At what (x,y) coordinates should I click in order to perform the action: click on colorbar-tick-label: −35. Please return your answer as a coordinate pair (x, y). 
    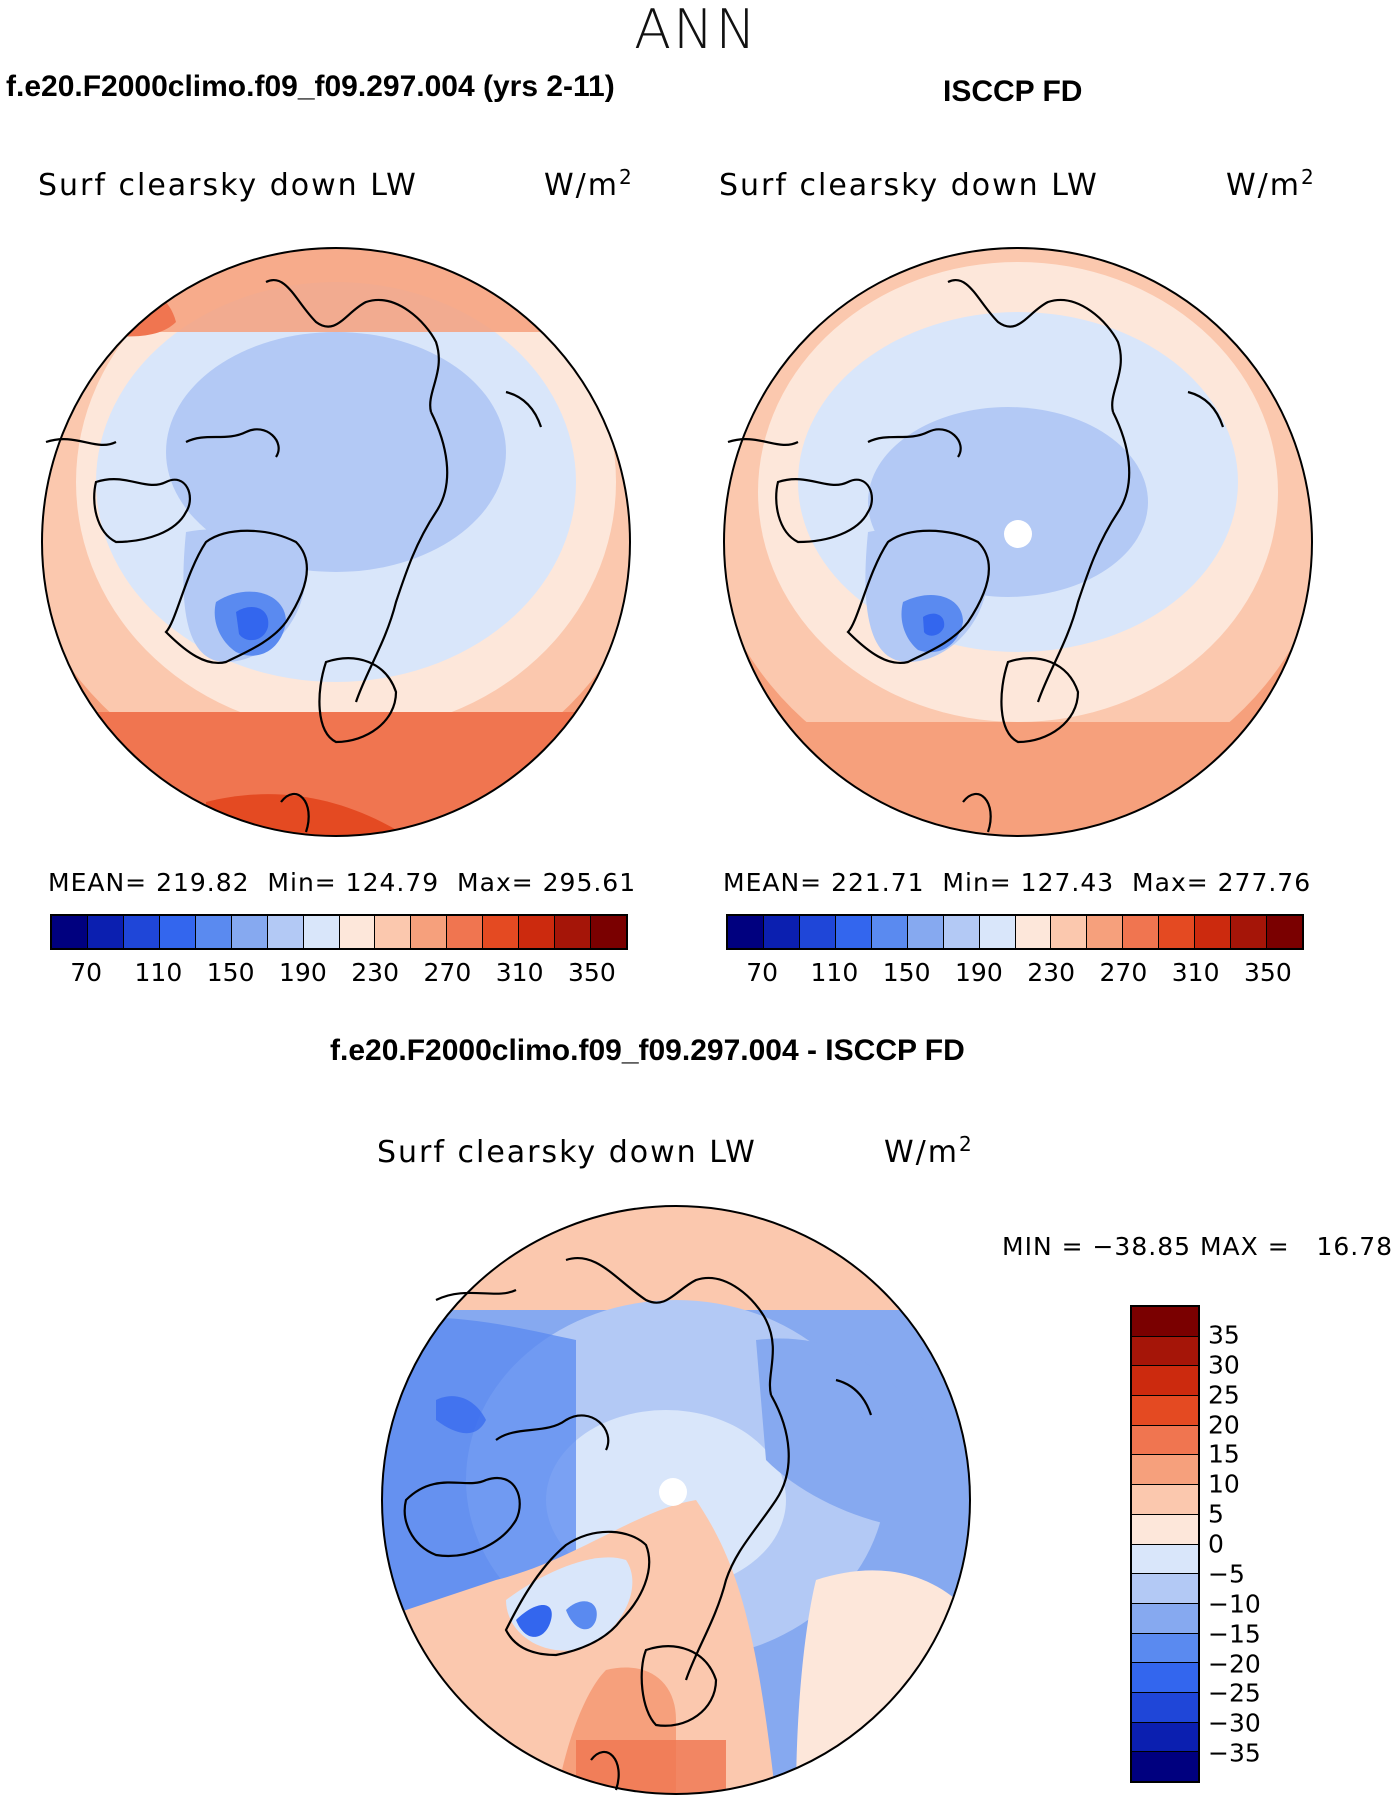
    Looking at the image, I should click on (1234, 1753).